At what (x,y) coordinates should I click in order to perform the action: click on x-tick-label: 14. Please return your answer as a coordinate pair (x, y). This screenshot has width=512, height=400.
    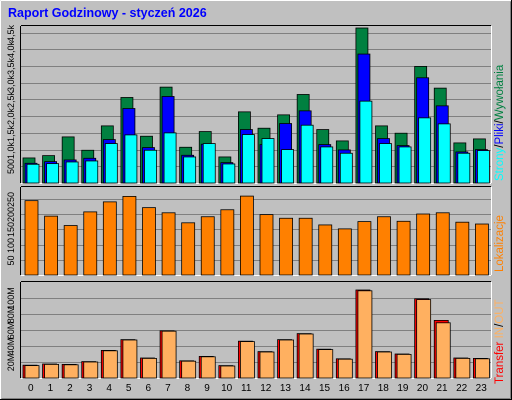
    Looking at the image, I should click on (305, 388).